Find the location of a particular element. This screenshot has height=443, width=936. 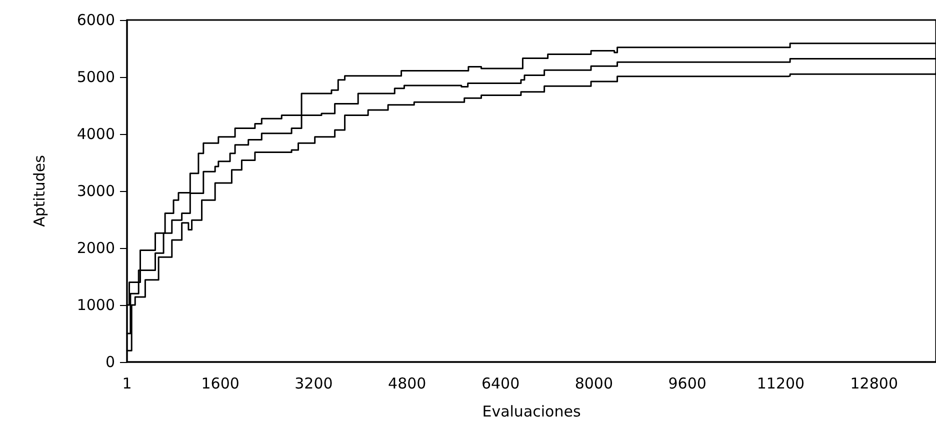

x-tick-label: 1600 is located at coordinates (220, 383).